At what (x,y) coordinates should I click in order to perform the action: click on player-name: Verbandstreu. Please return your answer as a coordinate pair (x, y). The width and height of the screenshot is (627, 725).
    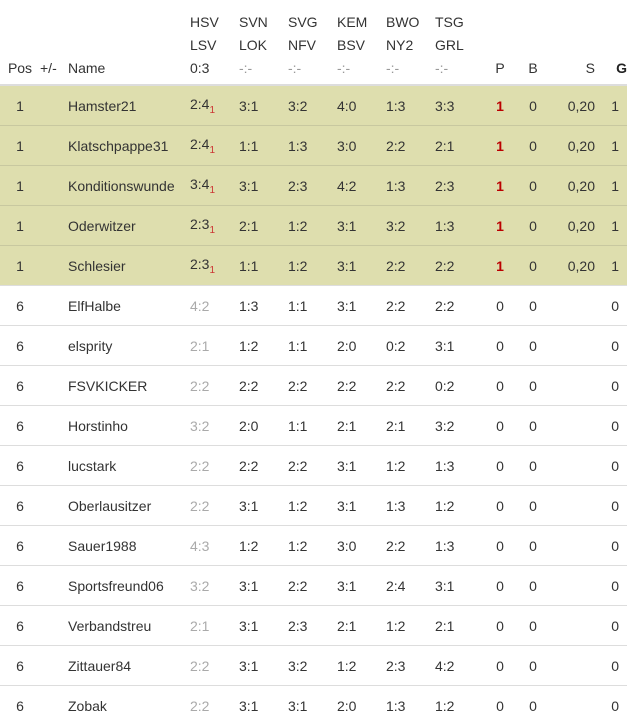
    Looking at the image, I should click on (129, 626).